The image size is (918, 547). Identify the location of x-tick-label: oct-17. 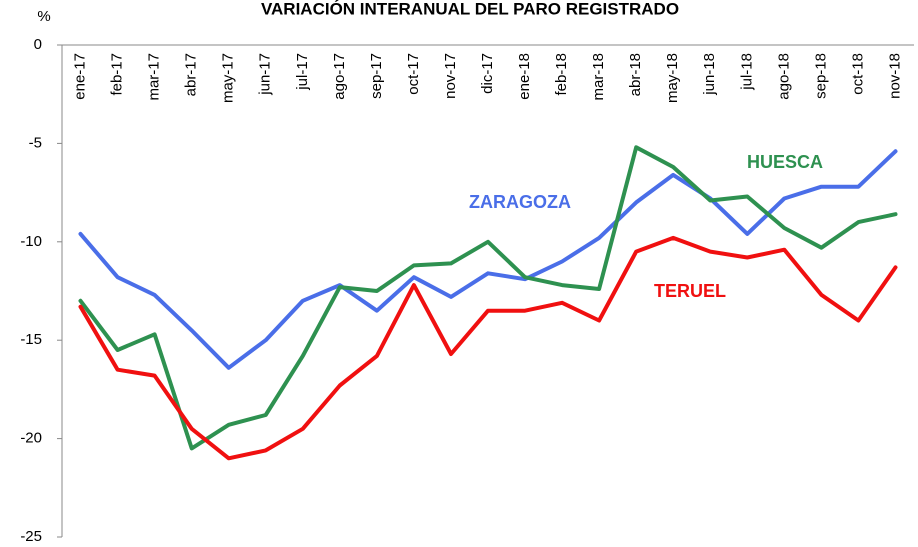
(413, 74).